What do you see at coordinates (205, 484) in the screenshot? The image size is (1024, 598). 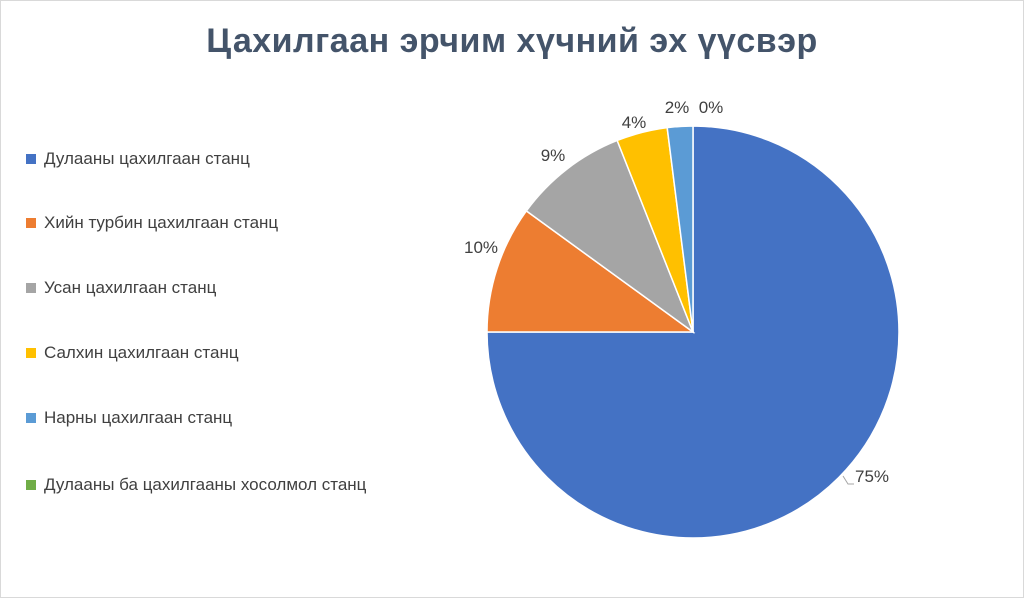 I see `legend-label: Дулааны ба цахилгааны хосолмол станц` at bounding box center [205, 484].